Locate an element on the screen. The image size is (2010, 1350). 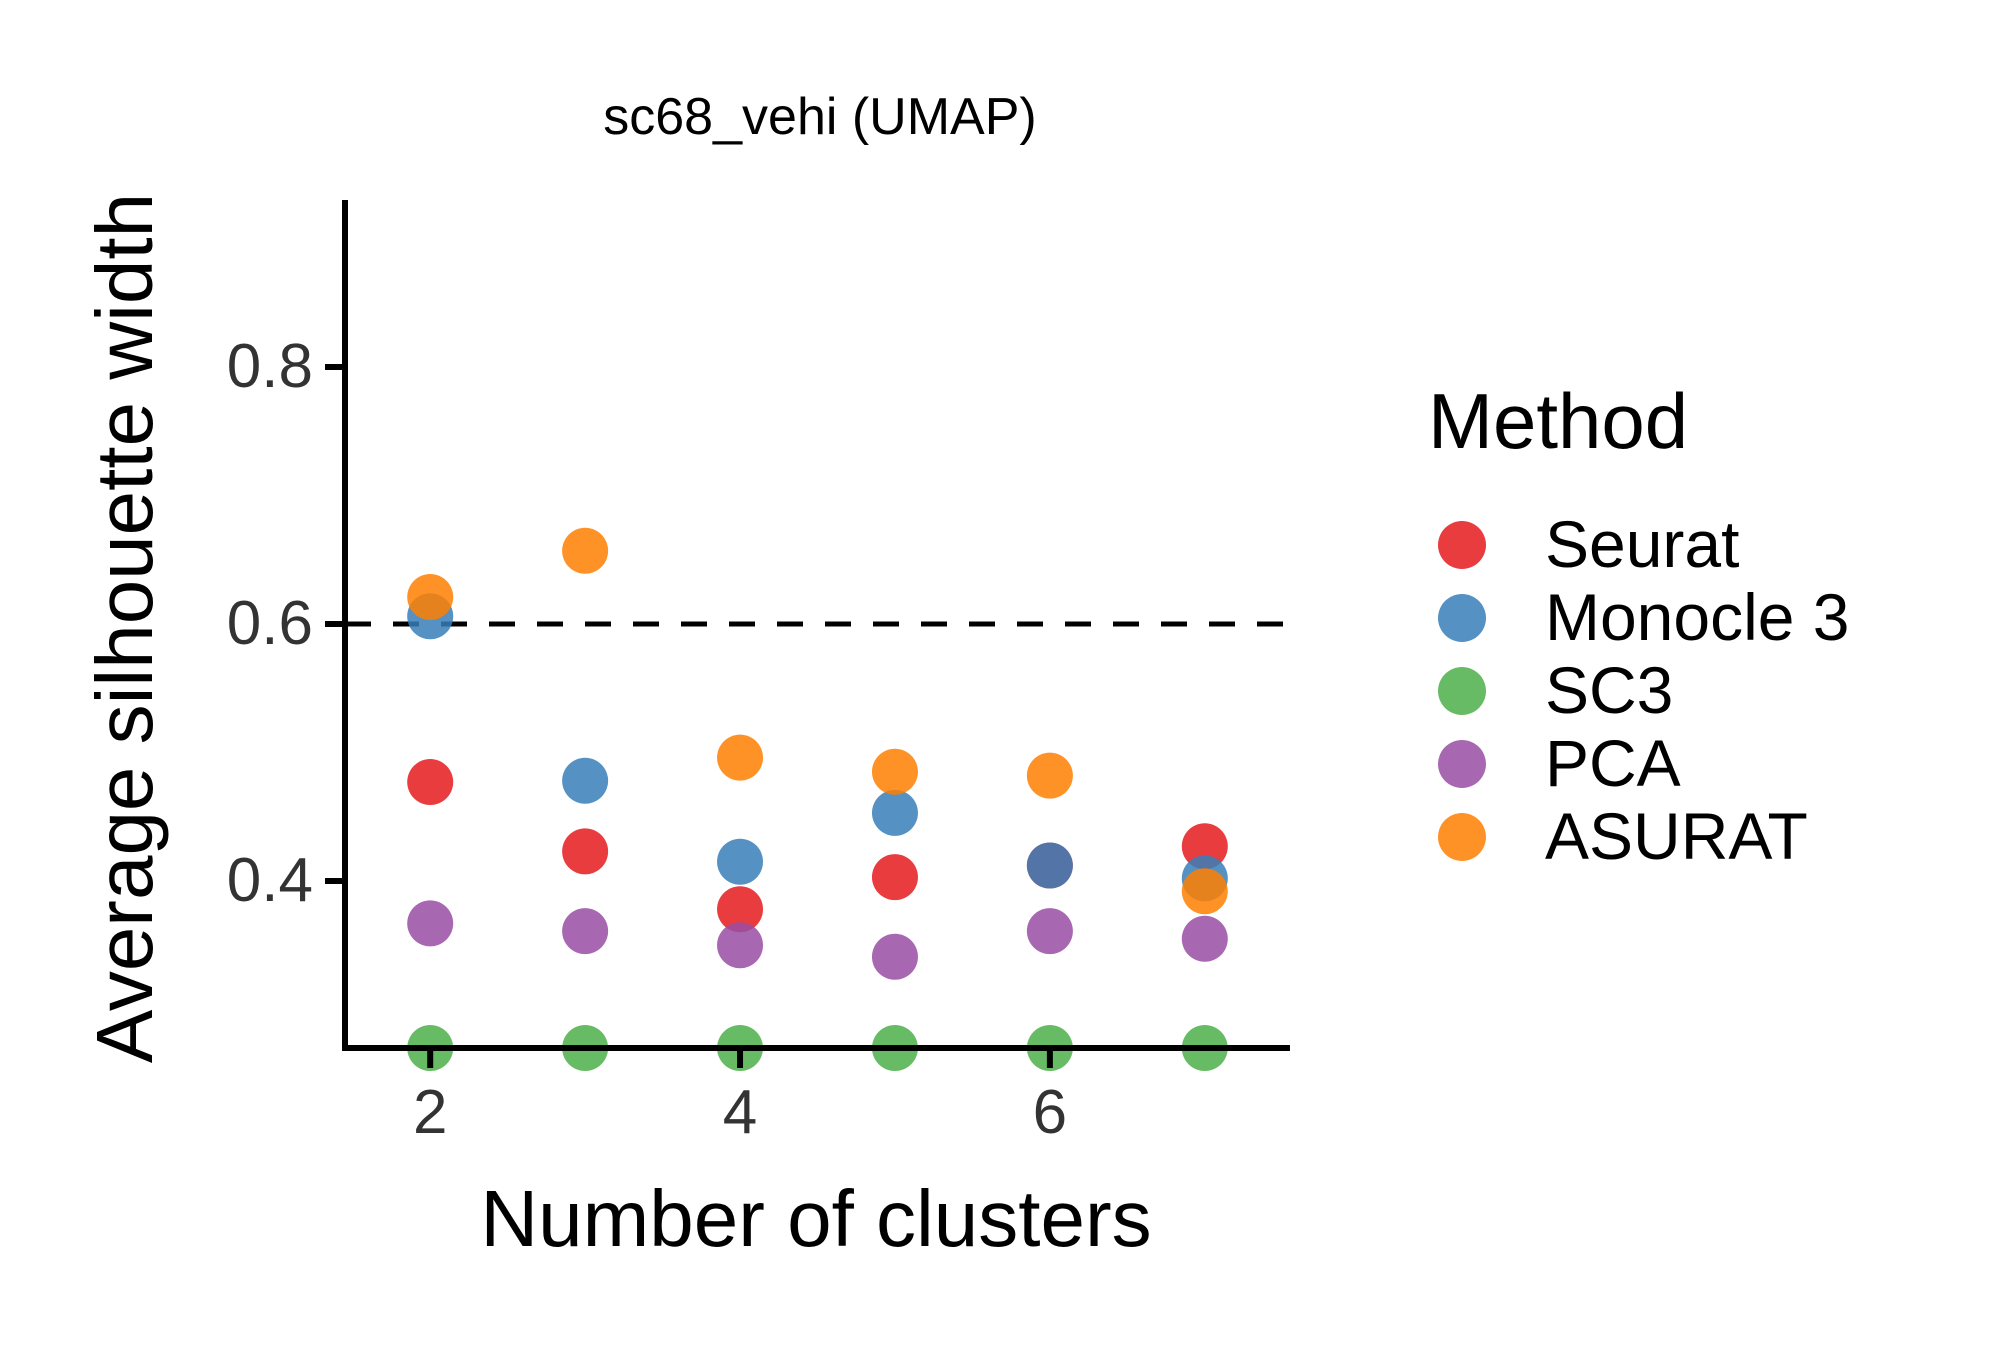
y-tick-label: 0.6 is located at coordinates (270, 623).